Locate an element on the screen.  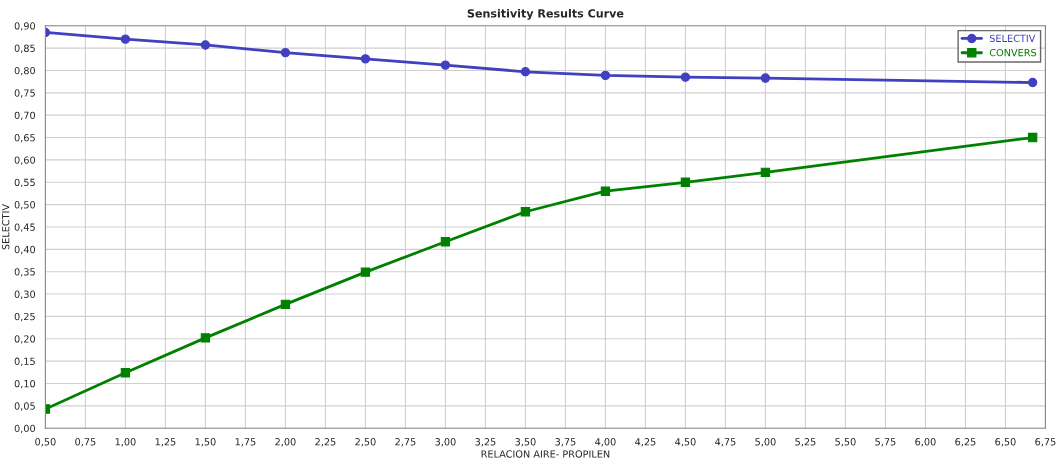
legend-label: CONVERS is located at coordinates (1013, 52).